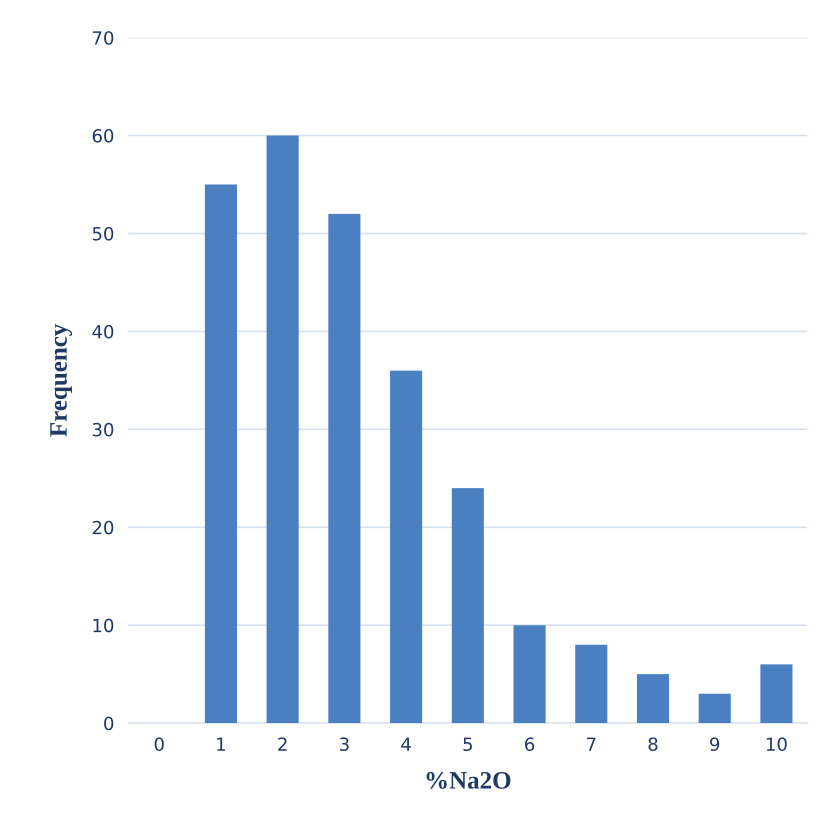 This screenshot has width=828, height=836. What do you see at coordinates (344, 744) in the screenshot?
I see `x-tick-label: 3` at bounding box center [344, 744].